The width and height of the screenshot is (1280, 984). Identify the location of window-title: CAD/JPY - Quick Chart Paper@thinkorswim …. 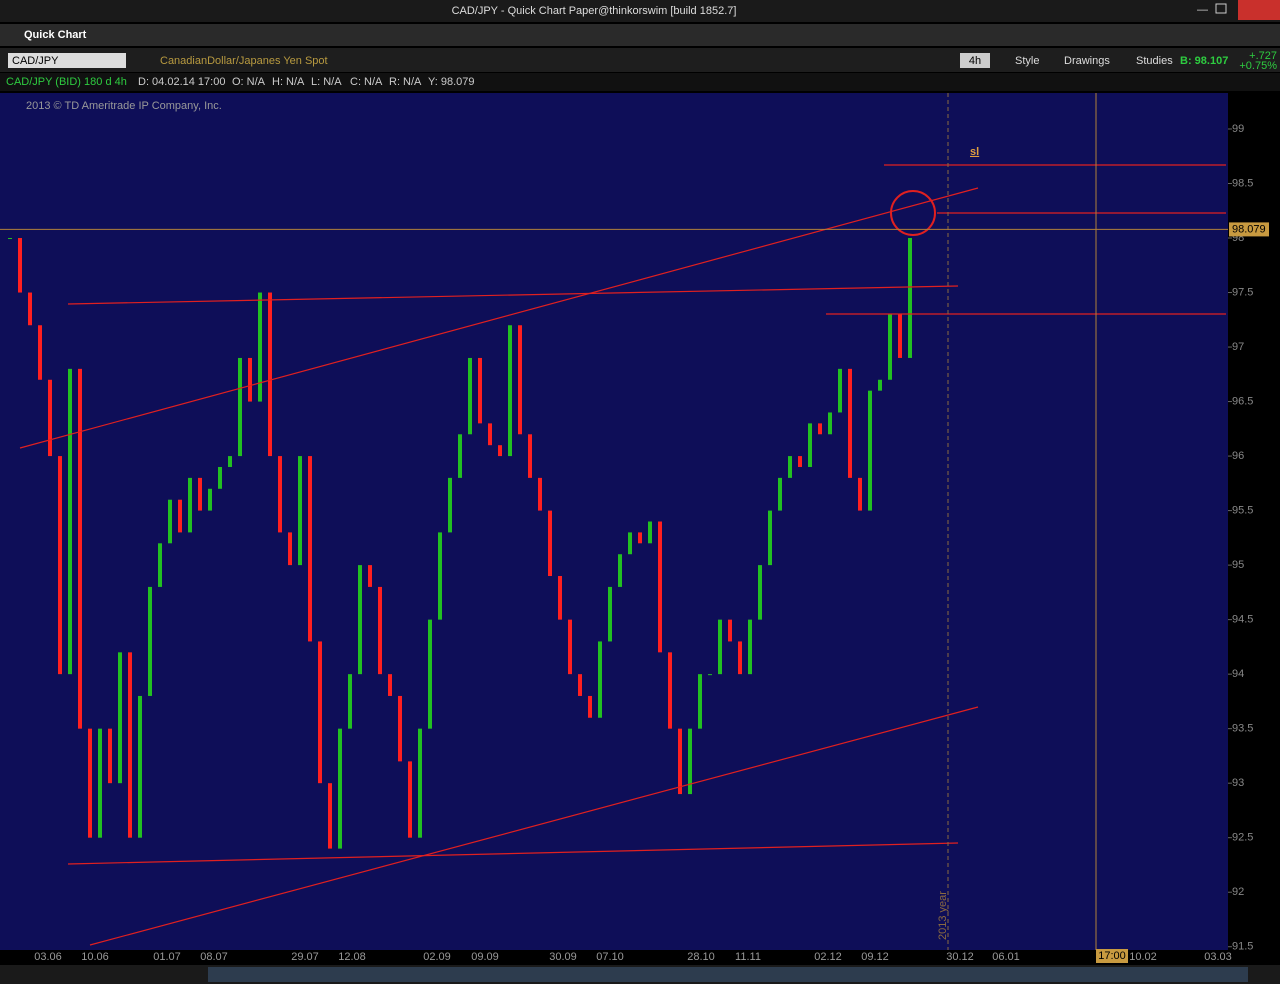
(594, 11).